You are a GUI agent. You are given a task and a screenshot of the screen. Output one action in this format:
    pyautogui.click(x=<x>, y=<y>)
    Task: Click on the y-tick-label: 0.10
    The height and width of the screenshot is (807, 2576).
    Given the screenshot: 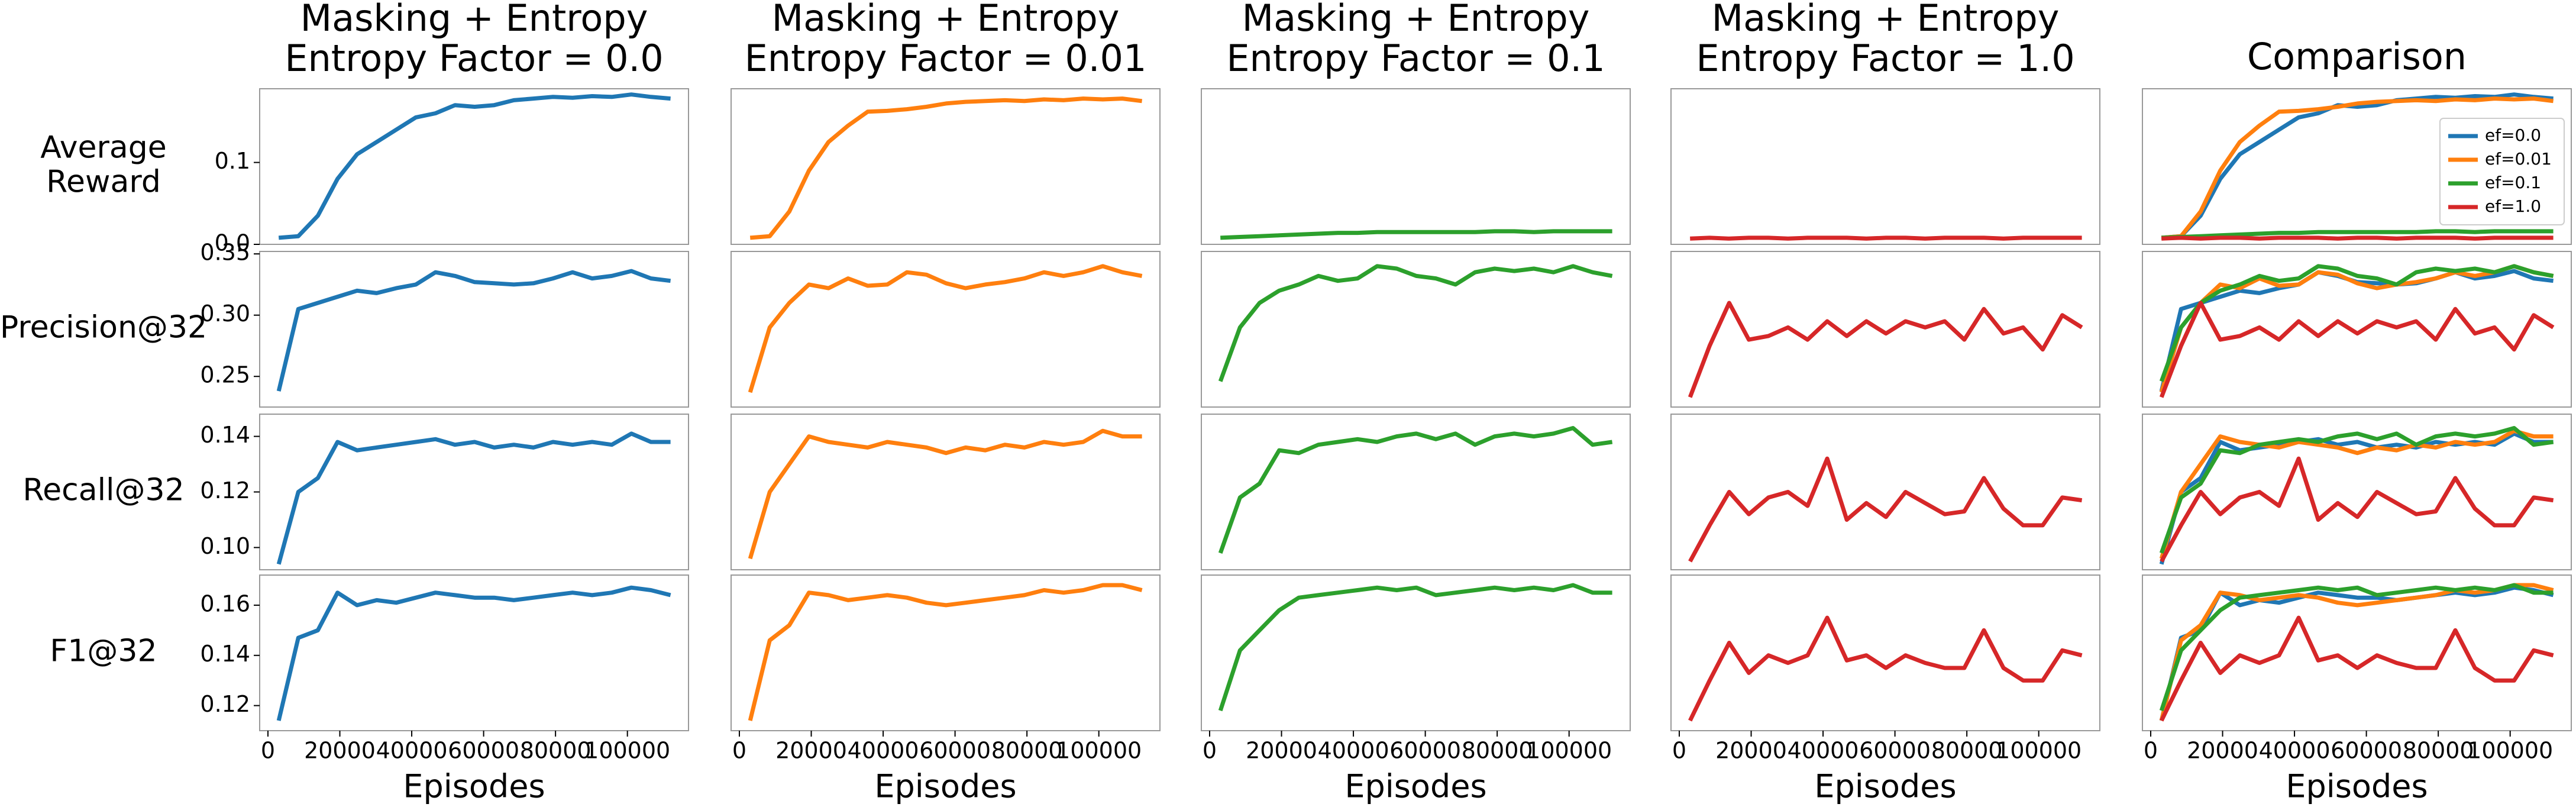 What is the action you would take?
    pyautogui.click(x=225, y=546)
    